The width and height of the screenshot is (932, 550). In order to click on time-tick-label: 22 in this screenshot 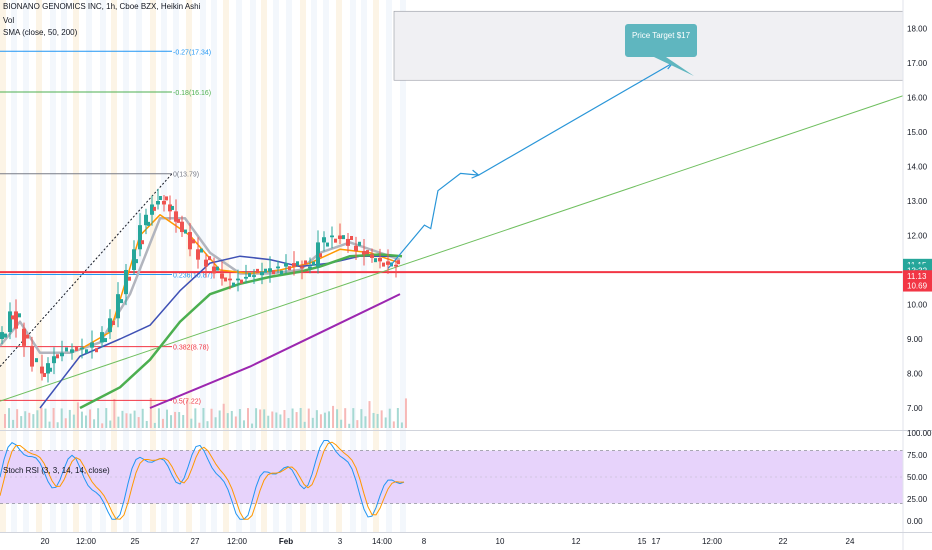, I will do `click(783, 541)`.